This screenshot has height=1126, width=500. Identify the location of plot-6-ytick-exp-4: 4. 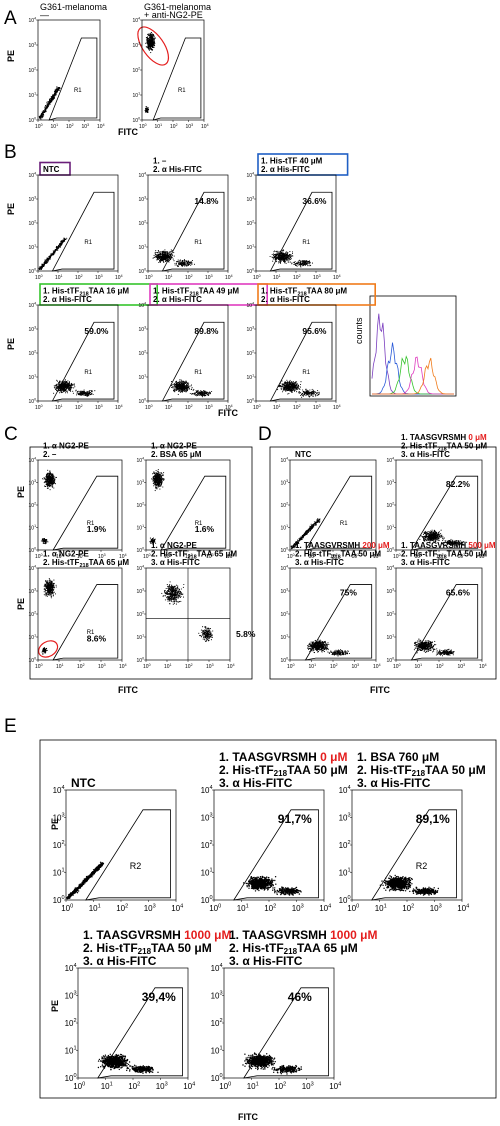
(145, 304).